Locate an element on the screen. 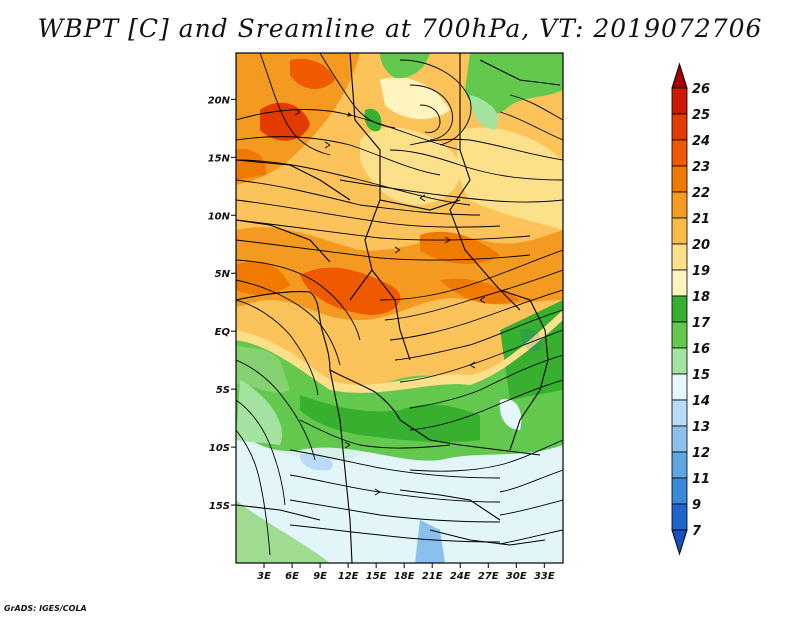  colorbar-label: 22 is located at coordinates (701, 193).